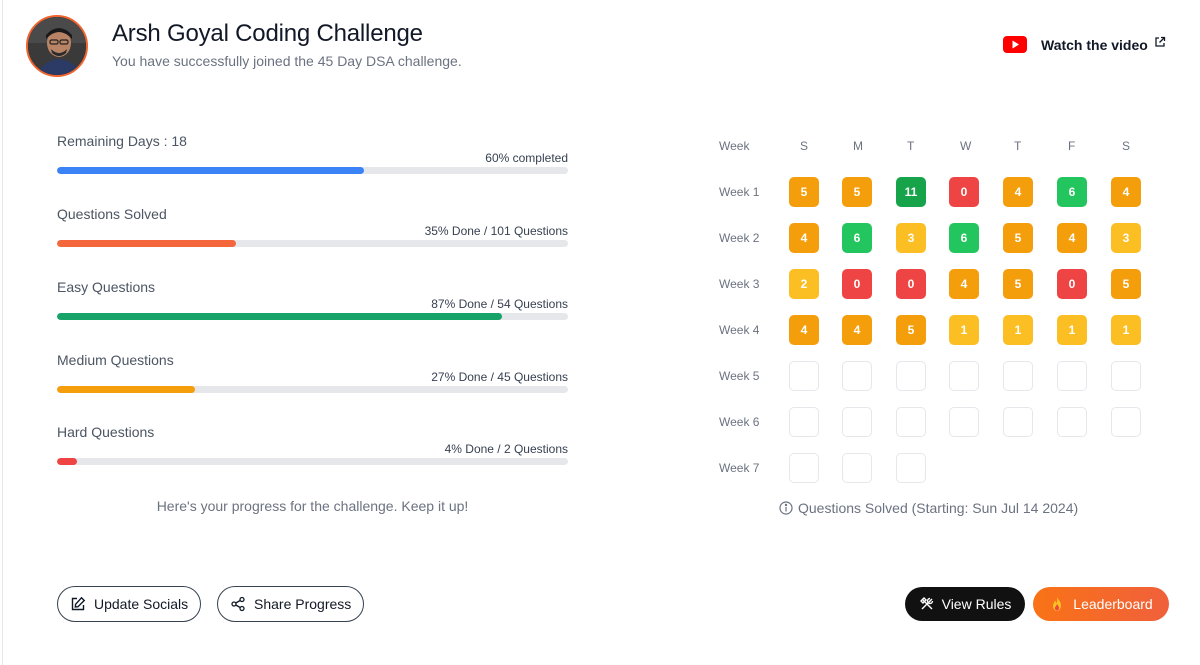 The width and height of the screenshot is (1200, 665). Describe the element at coordinates (115, 360) in the screenshot. I see `progress-label: Medium Questions` at that location.